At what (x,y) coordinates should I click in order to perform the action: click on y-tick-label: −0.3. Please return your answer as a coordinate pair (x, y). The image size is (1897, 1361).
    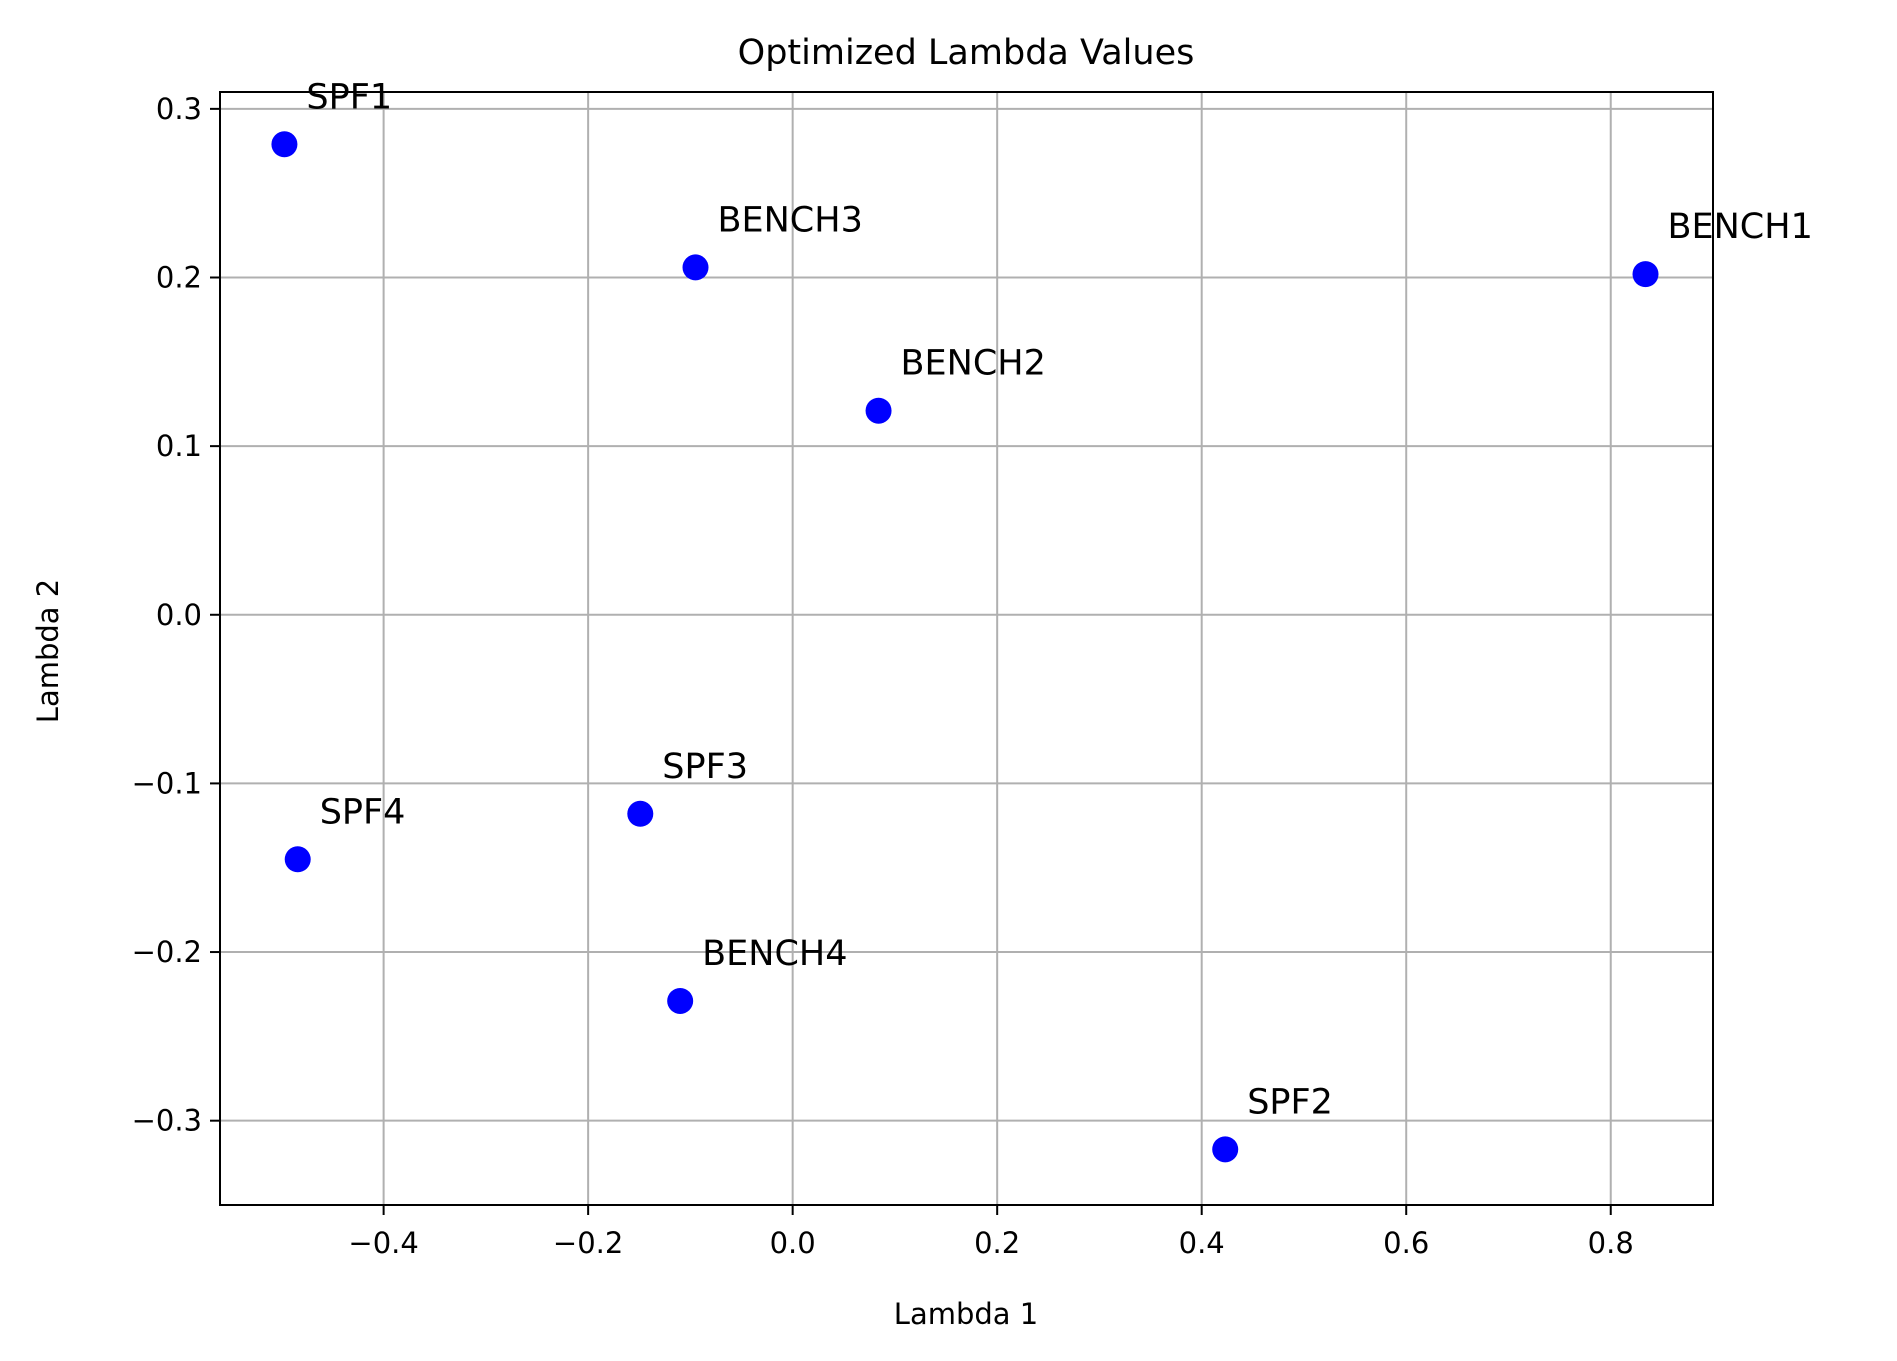
    Looking at the image, I should click on (167, 1121).